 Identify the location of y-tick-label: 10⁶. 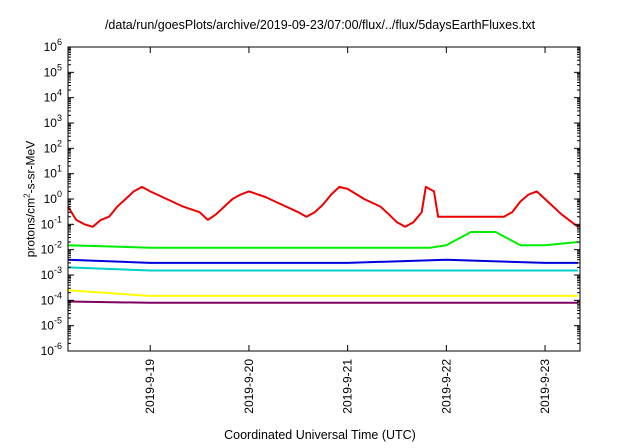
(53, 45).